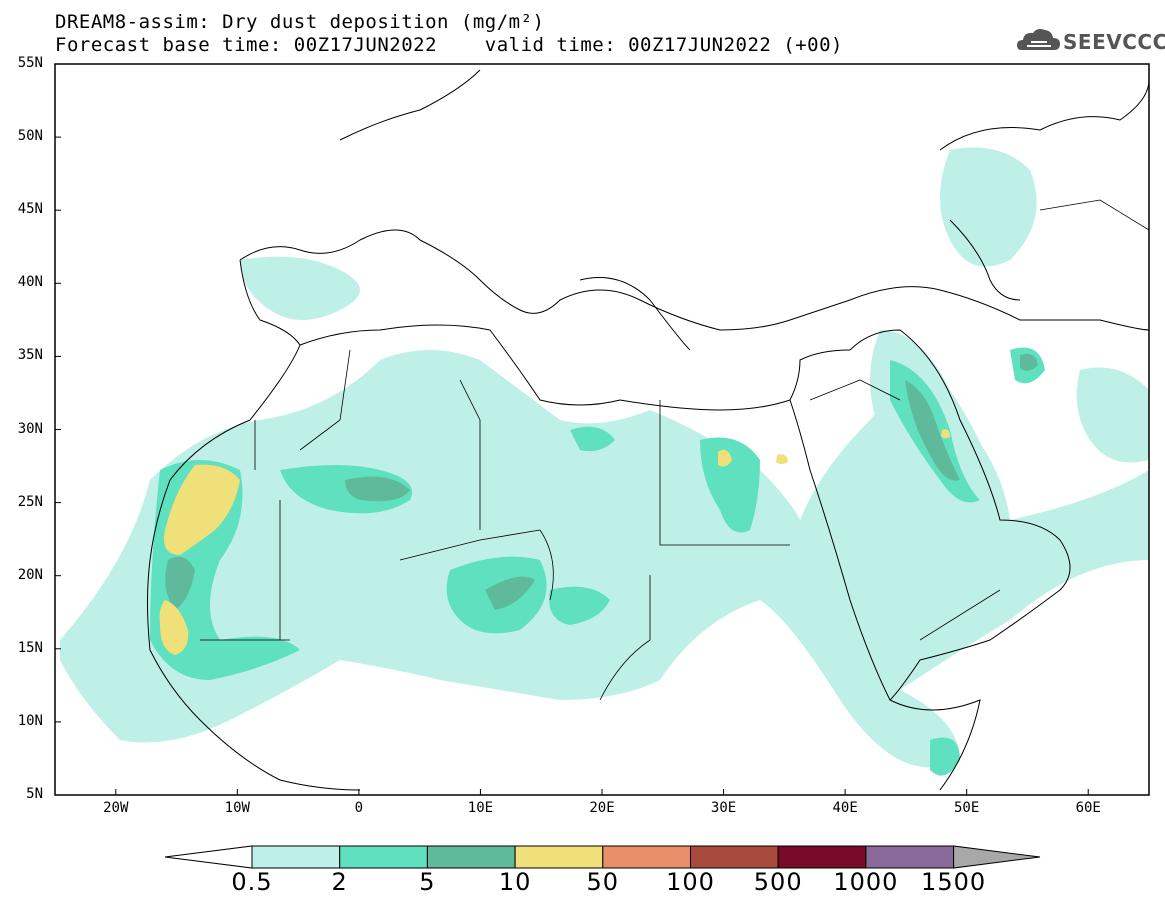 The image size is (1165, 907). Describe the element at coordinates (252, 882) in the screenshot. I see `colorbar-label: 0.5` at that location.